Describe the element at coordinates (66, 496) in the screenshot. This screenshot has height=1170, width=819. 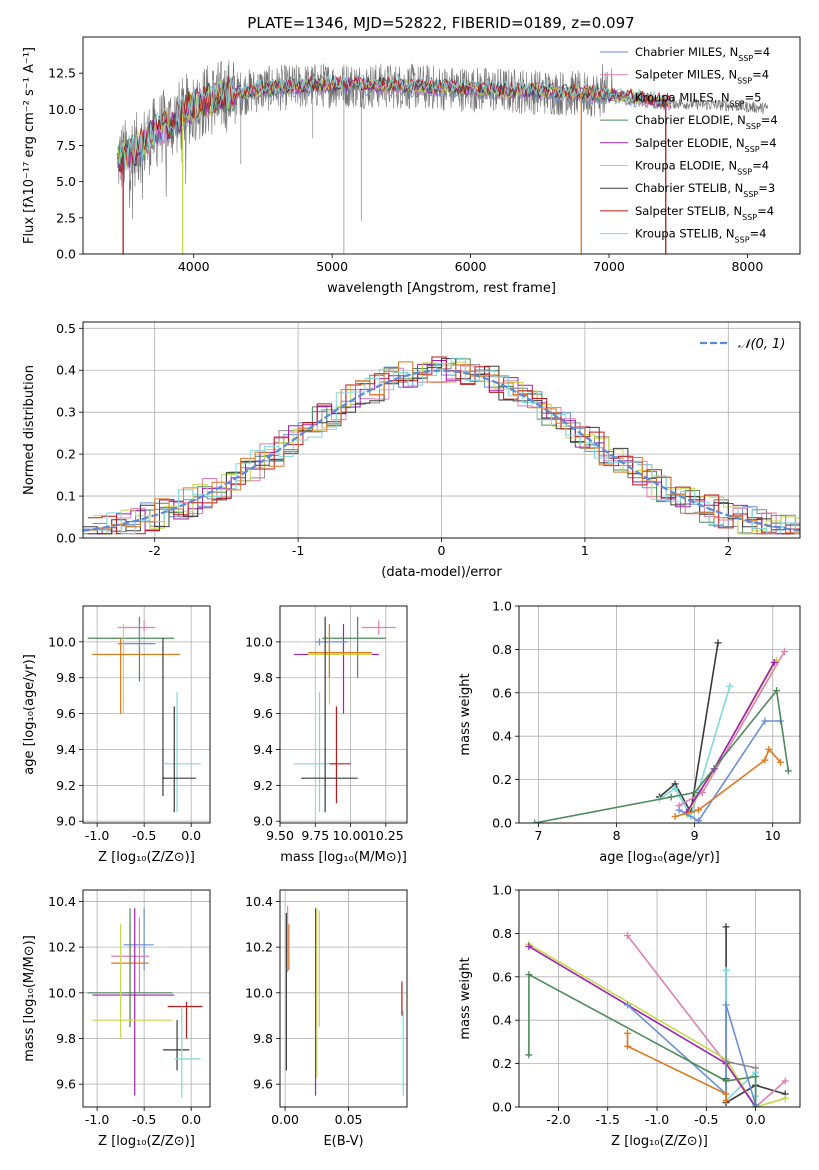
I see `y-tick-label: 0.1` at that location.